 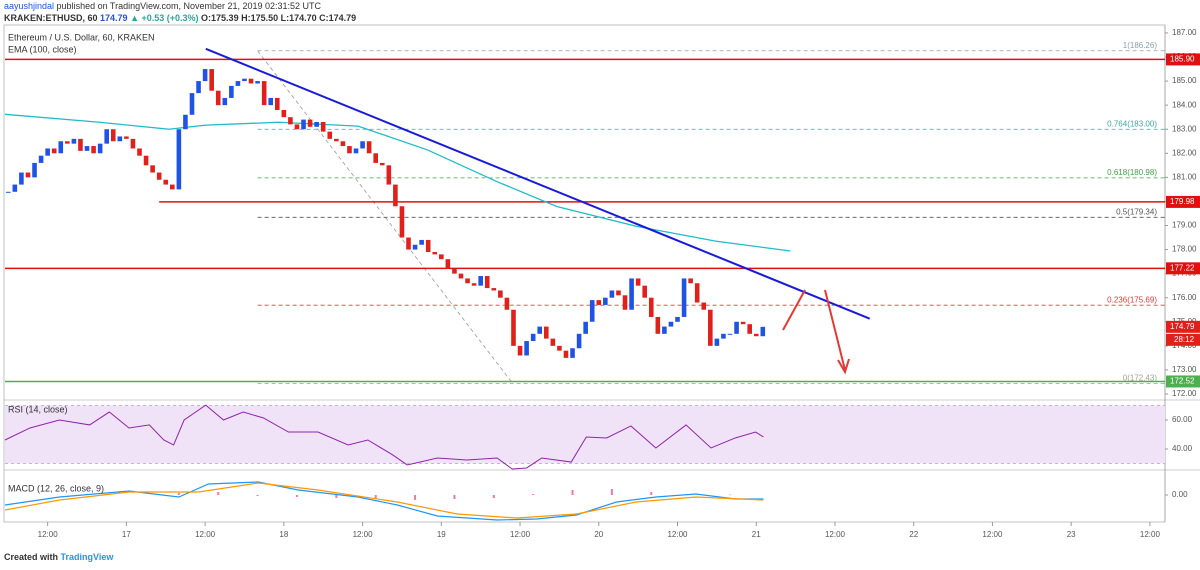 What do you see at coordinates (816, 332) in the screenshot?
I see `annotation-arrows` at bounding box center [816, 332].